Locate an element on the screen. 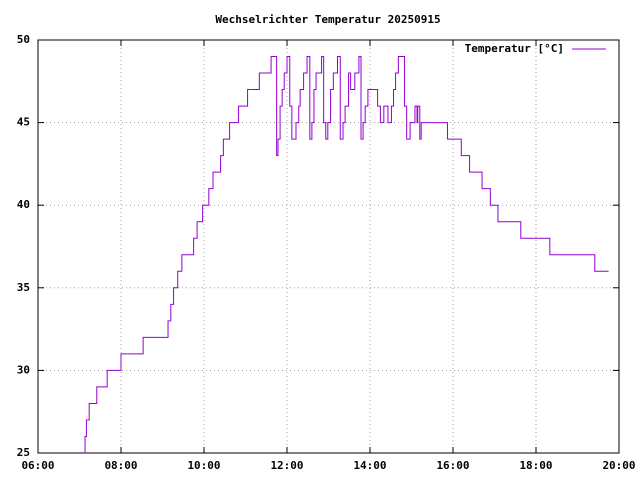 The width and height of the screenshot is (640, 484). x-tick-label: 14:00 is located at coordinates (369, 465).